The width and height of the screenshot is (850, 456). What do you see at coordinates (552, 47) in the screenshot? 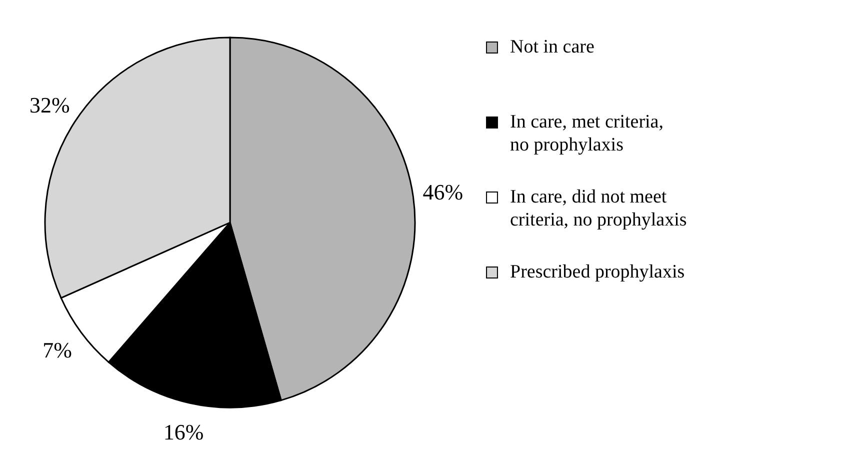
I see `legend-label: Not in care` at bounding box center [552, 47].